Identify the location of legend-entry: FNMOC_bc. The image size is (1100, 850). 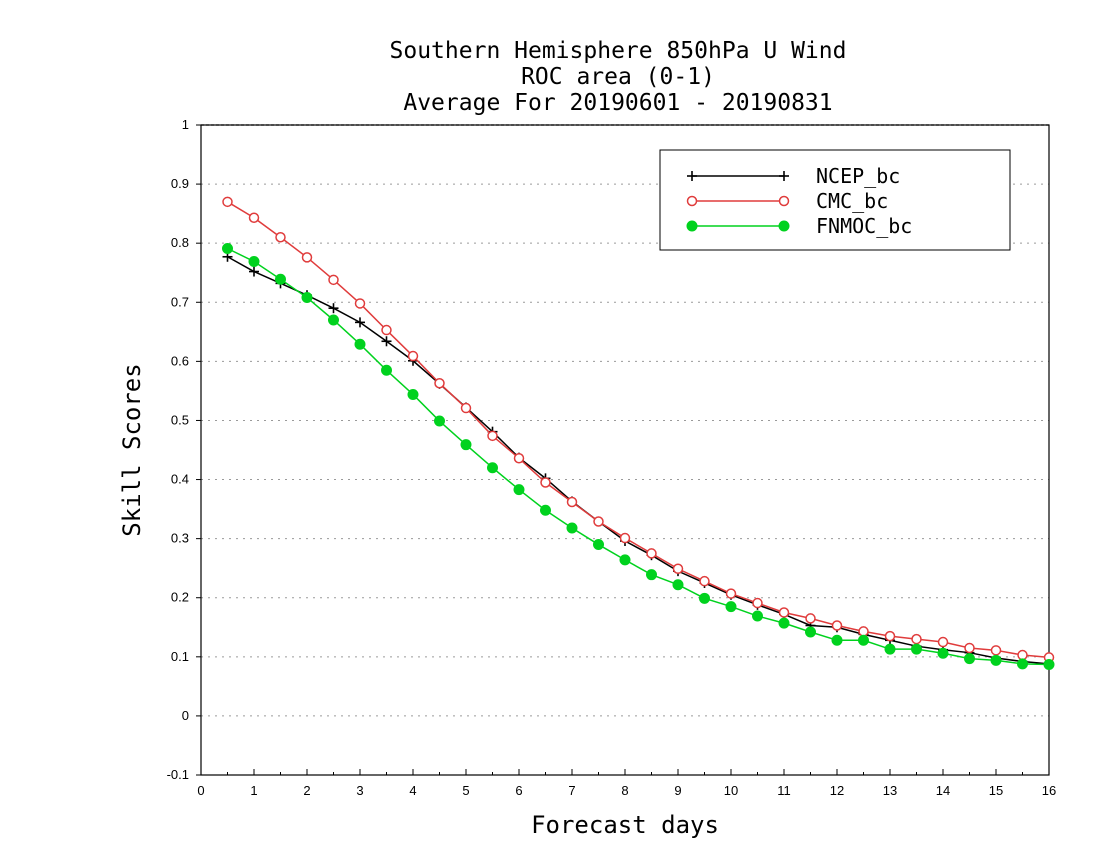
(799, 226).